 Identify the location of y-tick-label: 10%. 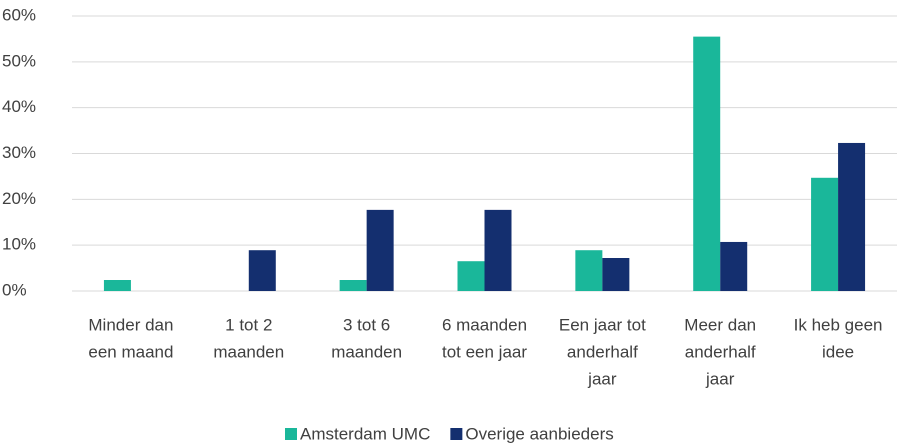
(19, 244).